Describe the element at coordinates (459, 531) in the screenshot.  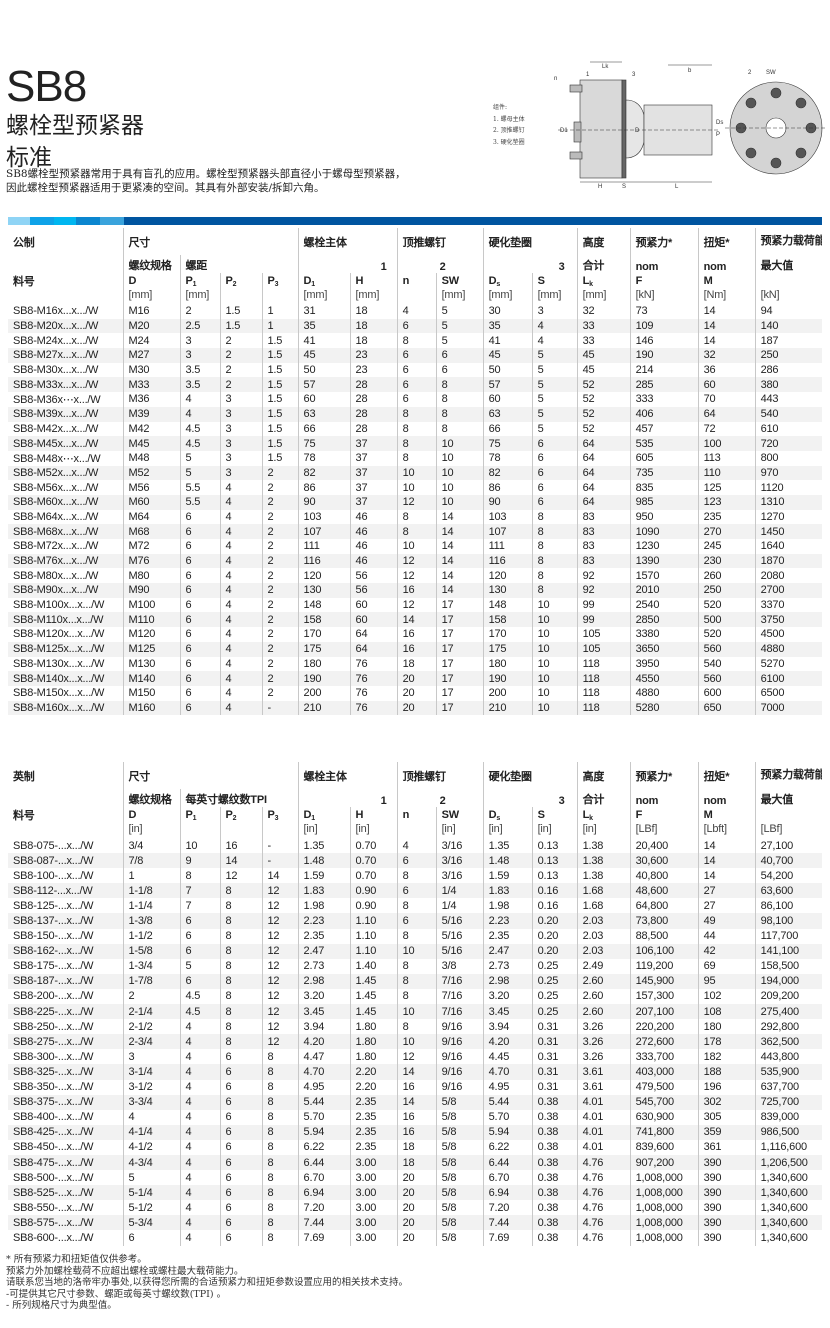
I see `value-cell: 14` at that location.